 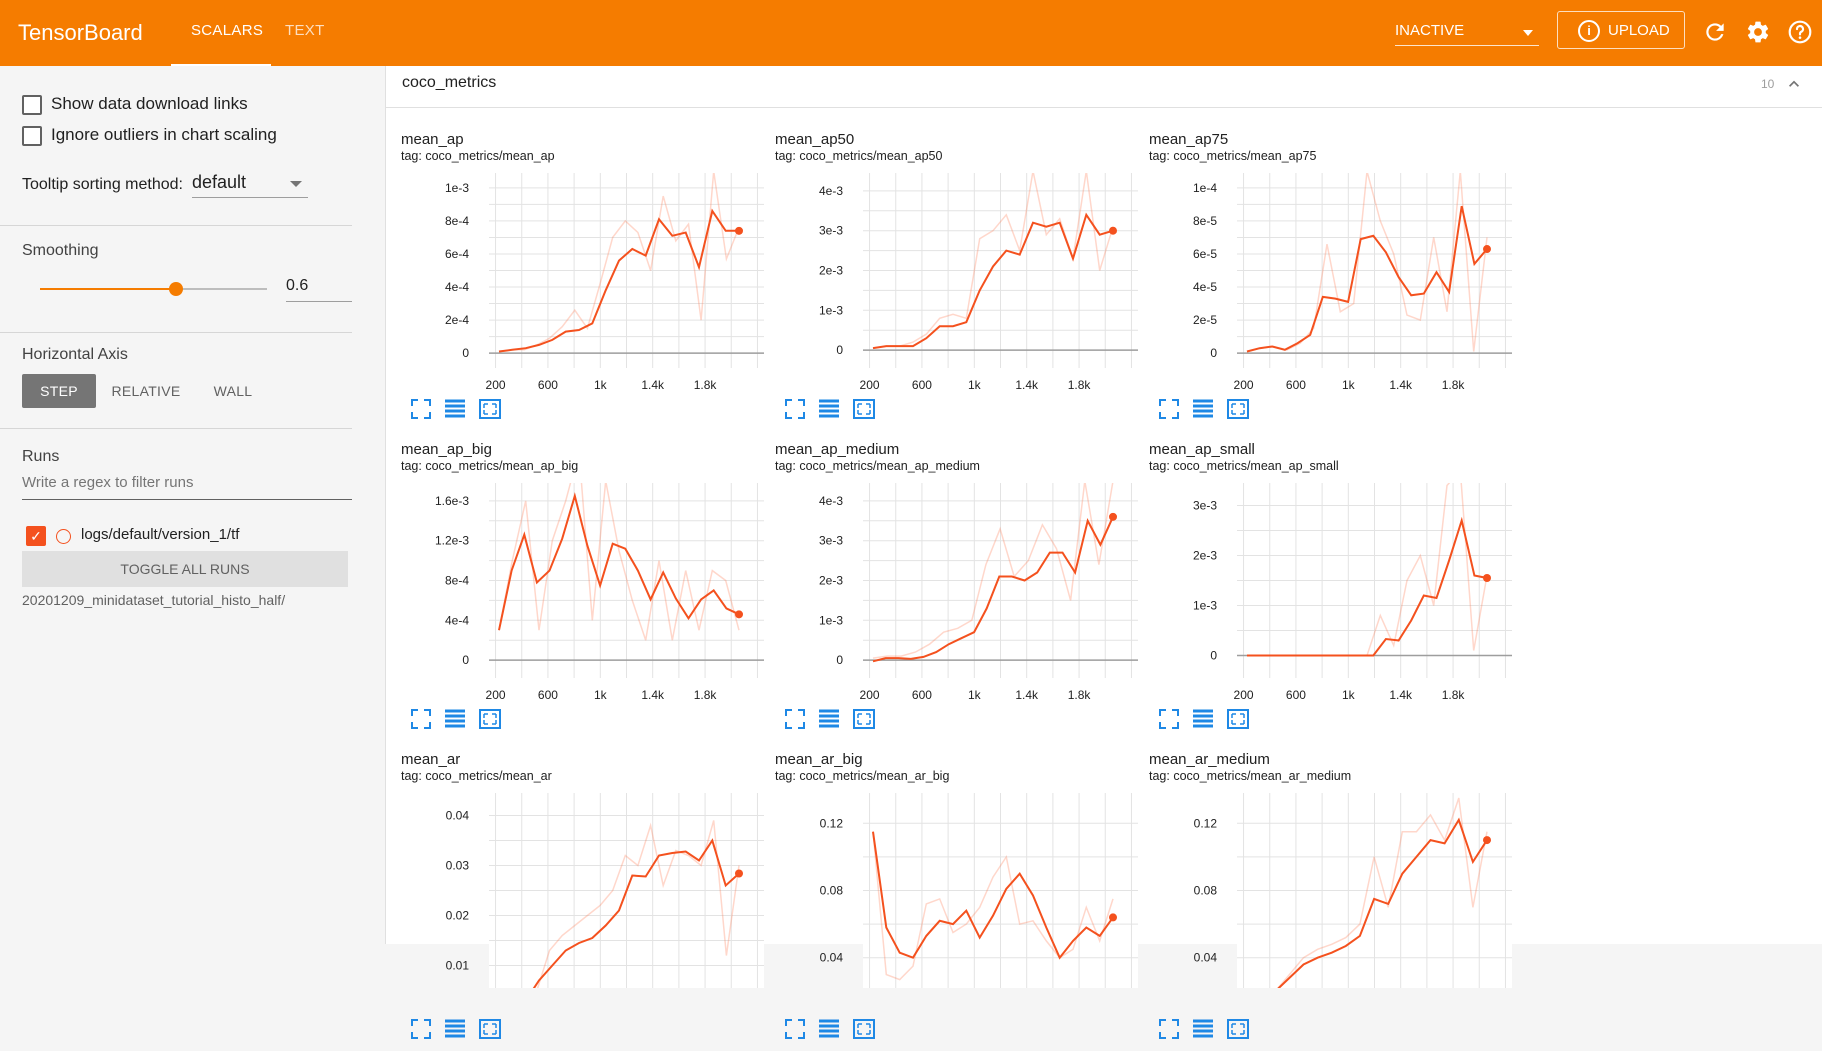 What do you see at coordinates (578, 898) in the screenshot?
I see `line-chart: 0.01 0.02 0.03 0.04` at bounding box center [578, 898].